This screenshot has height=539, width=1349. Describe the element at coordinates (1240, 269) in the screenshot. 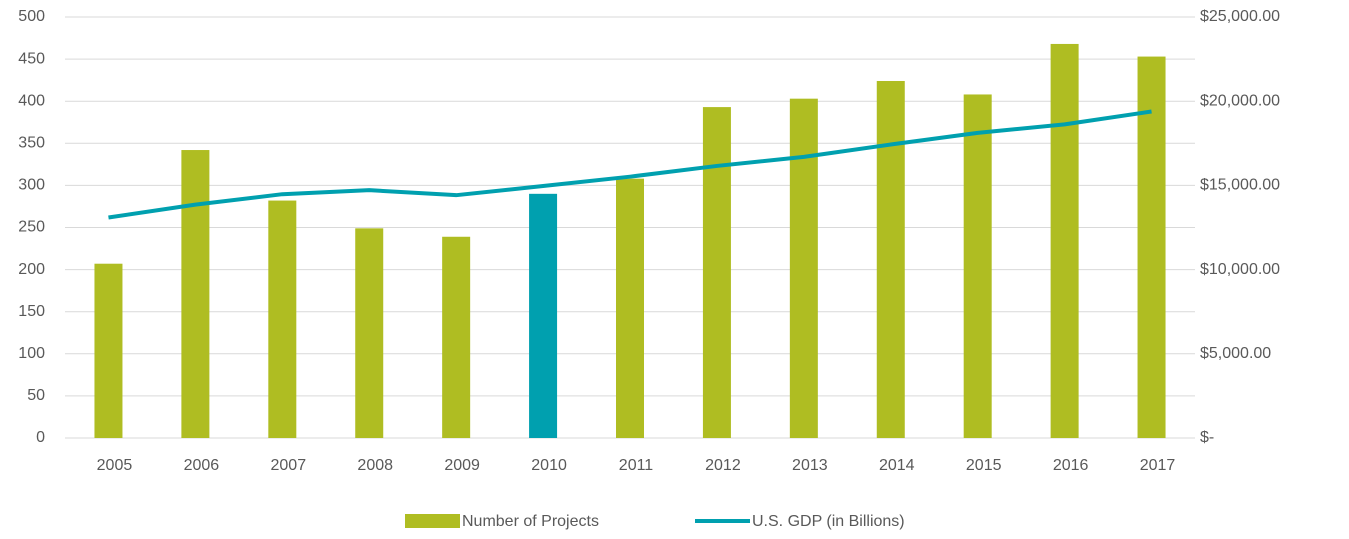

I see `y2-tick-label: $10,000.00` at that location.